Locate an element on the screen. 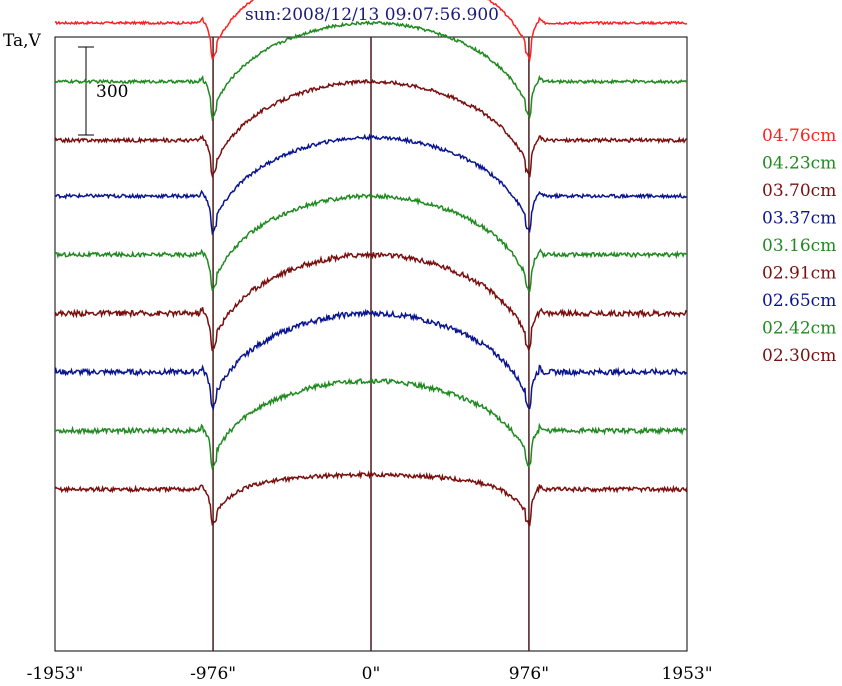 The width and height of the screenshot is (842, 686). x-tick-label: -976" is located at coordinates (213, 674).